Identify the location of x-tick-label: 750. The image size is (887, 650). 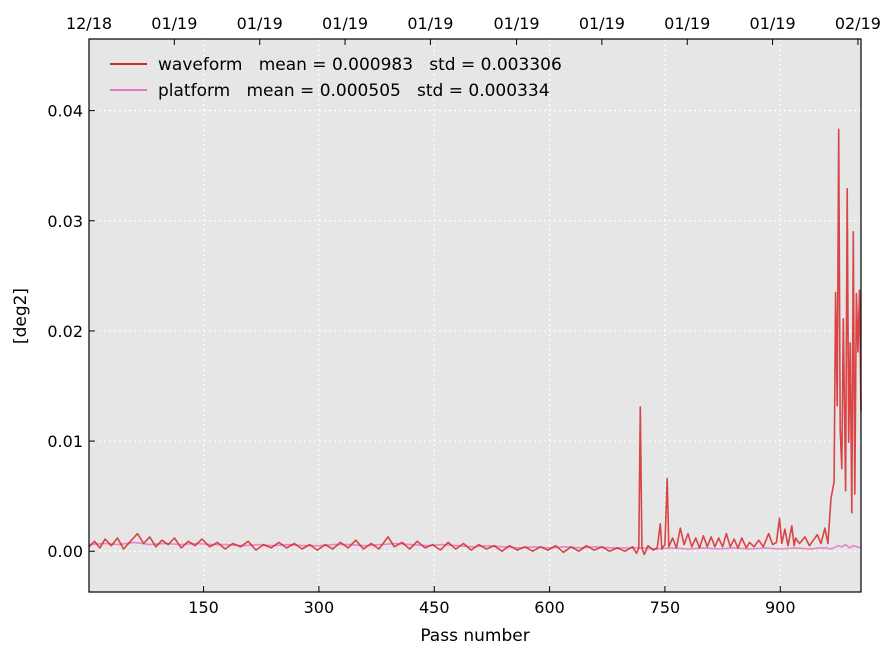
(665, 607).